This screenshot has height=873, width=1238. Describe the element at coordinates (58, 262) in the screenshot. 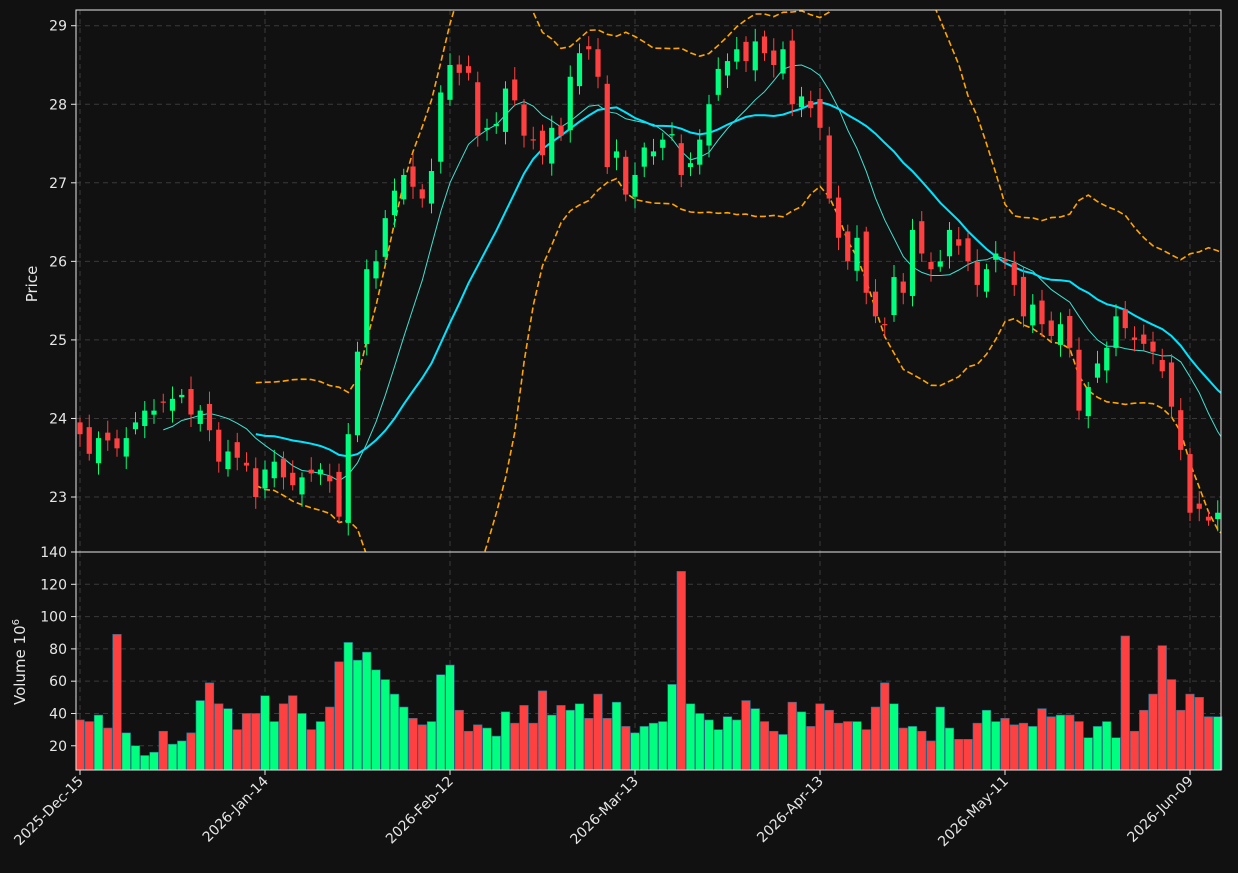

I see `price-tick-label: 26` at that location.